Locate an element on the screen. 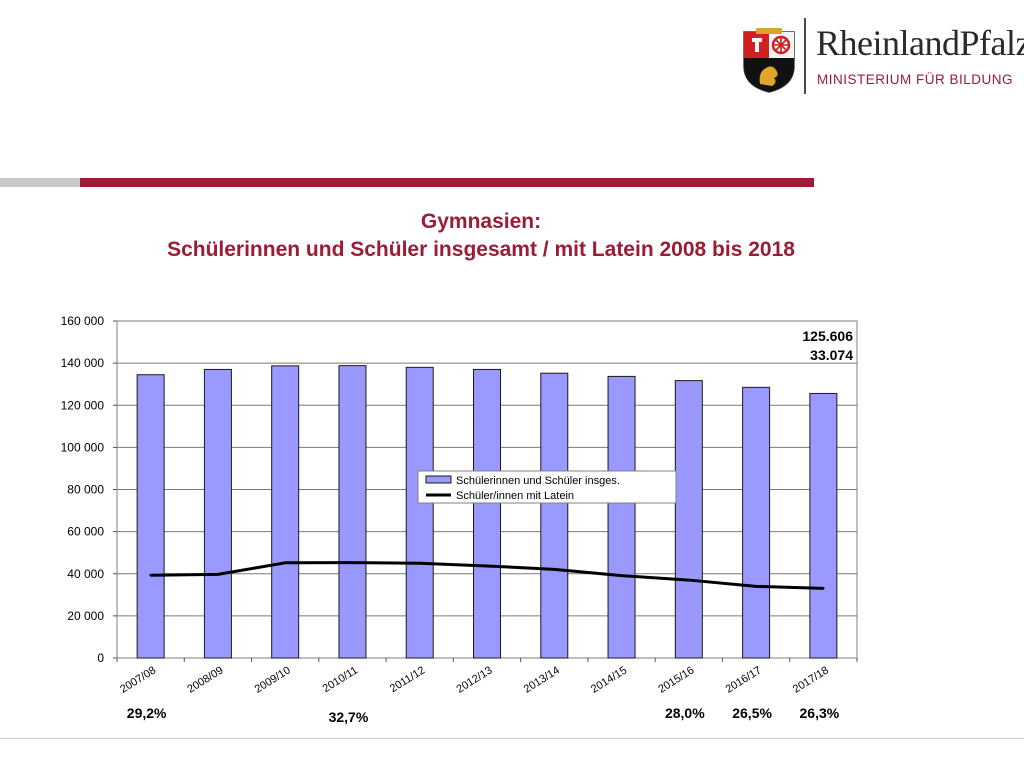 The image size is (1024, 768). percent-label: 29,2% is located at coordinates (147, 713).